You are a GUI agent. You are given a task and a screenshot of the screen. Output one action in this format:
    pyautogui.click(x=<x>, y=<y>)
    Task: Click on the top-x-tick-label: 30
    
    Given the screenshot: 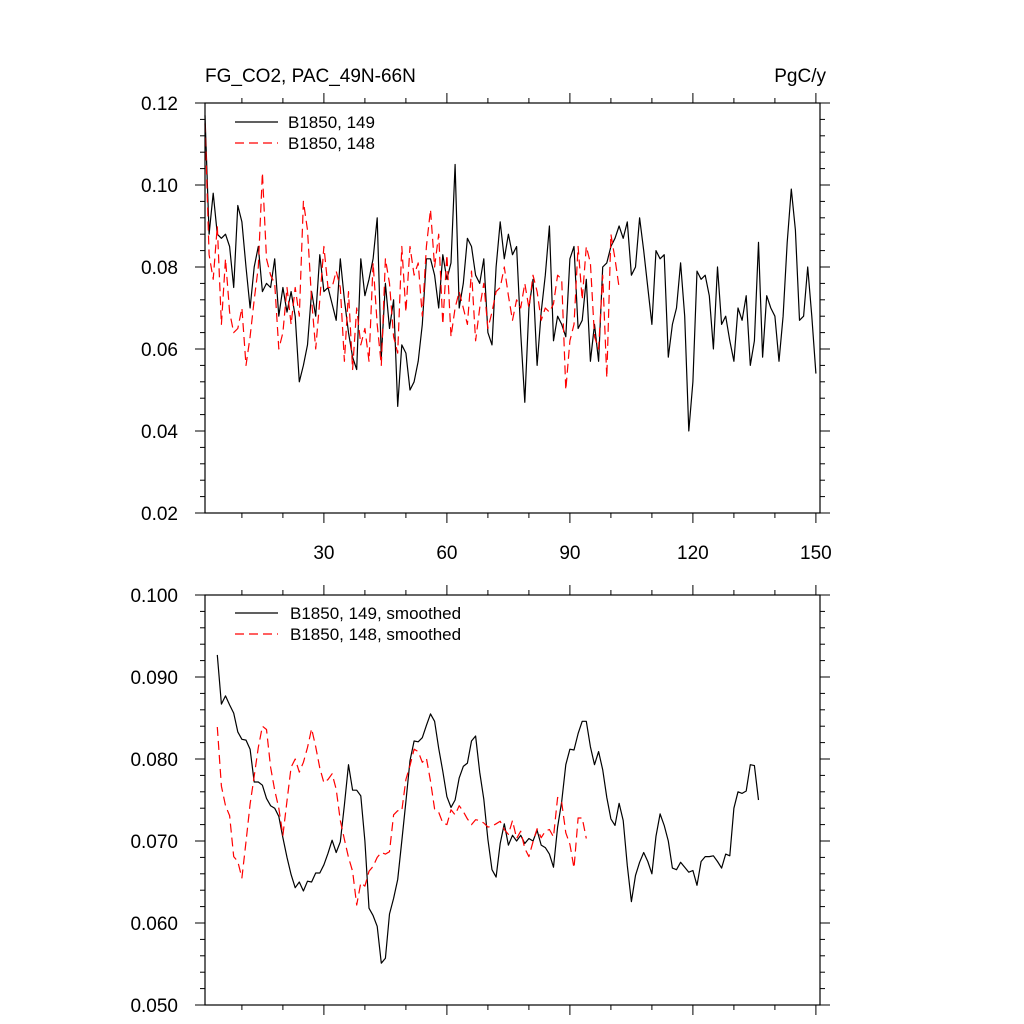 What is the action you would take?
    pyautogui.click(x=323, y=553)
    